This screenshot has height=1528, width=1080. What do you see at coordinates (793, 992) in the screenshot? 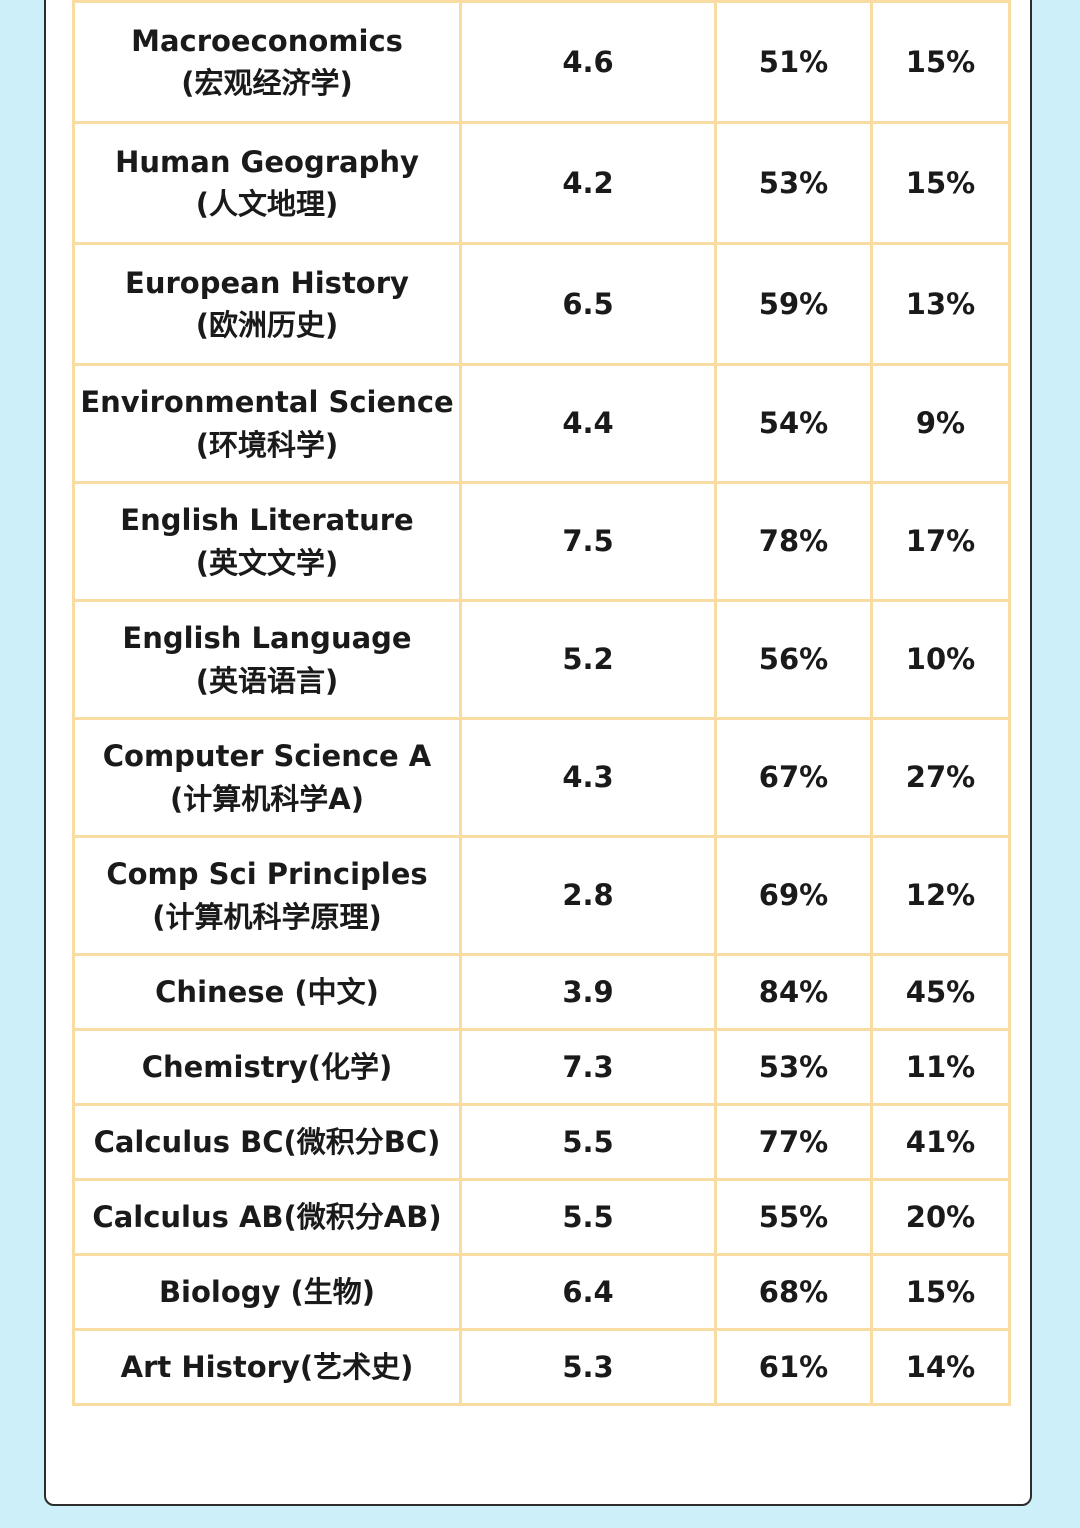
I see `pass-rate-cell: 84%` at bounding box center [793, 992].